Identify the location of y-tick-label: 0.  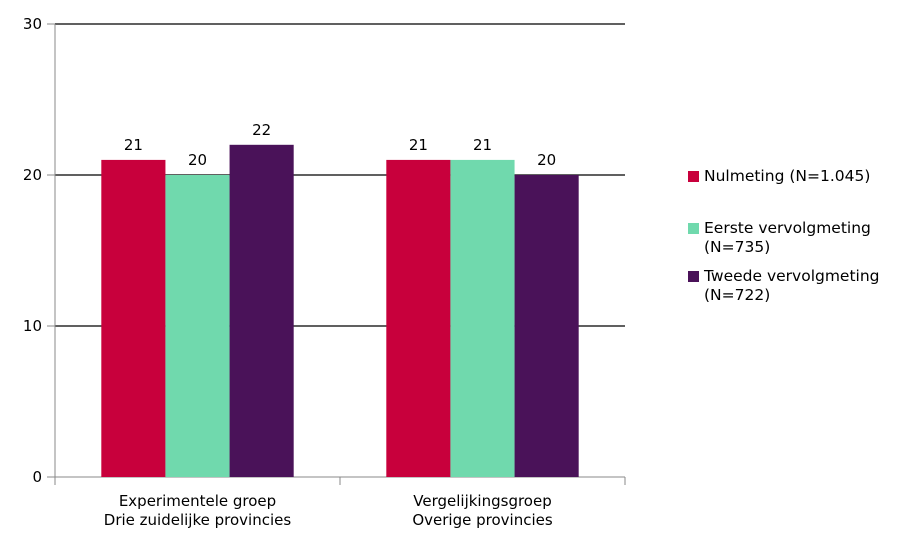
(37, 477).